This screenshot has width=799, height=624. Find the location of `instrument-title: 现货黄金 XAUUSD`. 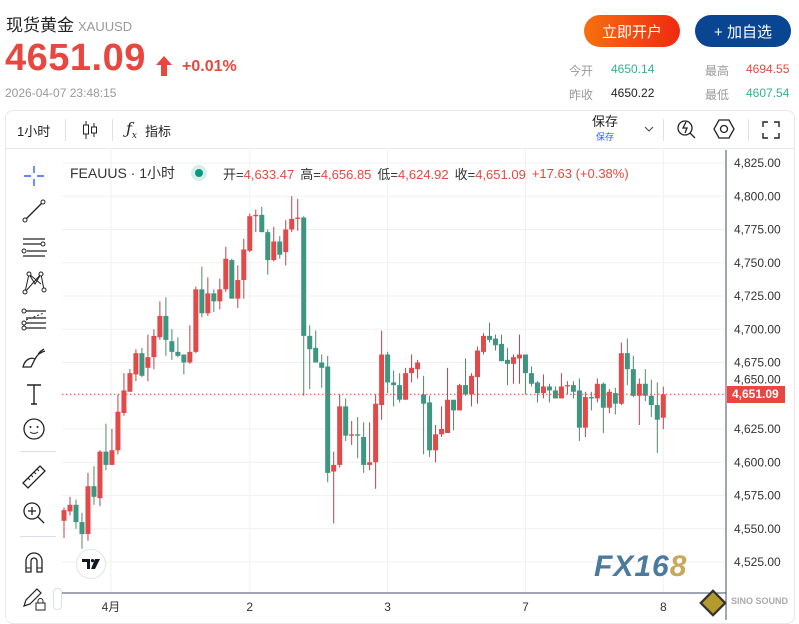

instrument-title: 现货黄金 XAUUSD is located at coordinates (69, 23).